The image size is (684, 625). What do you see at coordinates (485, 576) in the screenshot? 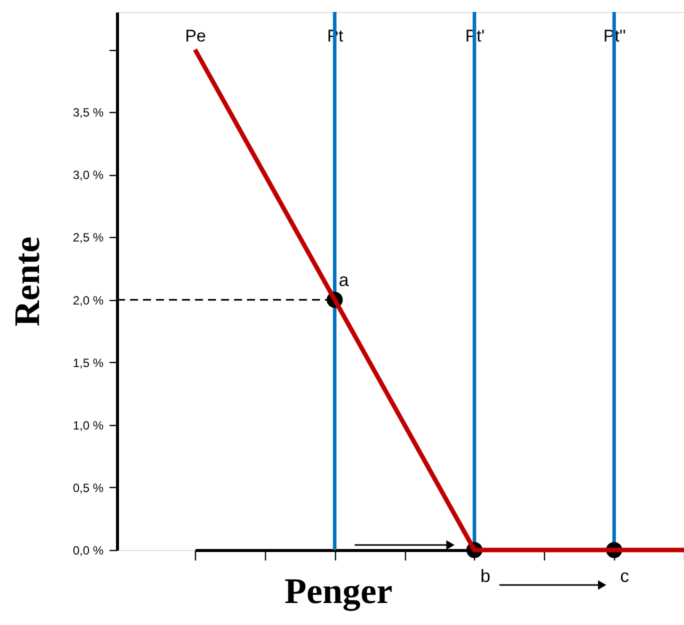
I see `data-label: b` at bounding box center [485, 576].